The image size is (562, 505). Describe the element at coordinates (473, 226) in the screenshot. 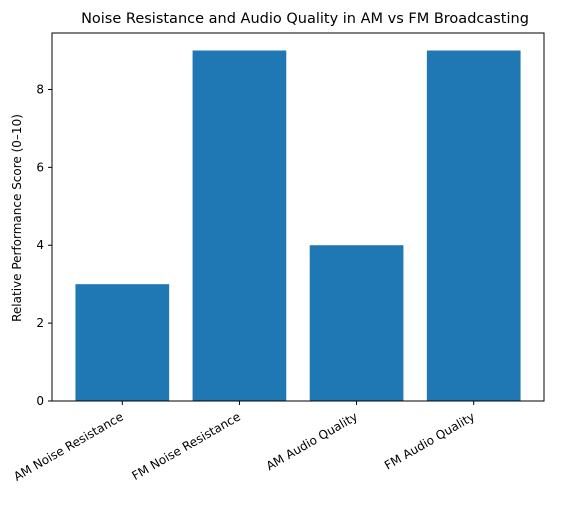

I see `bar-fm-audio-quality` at that location.